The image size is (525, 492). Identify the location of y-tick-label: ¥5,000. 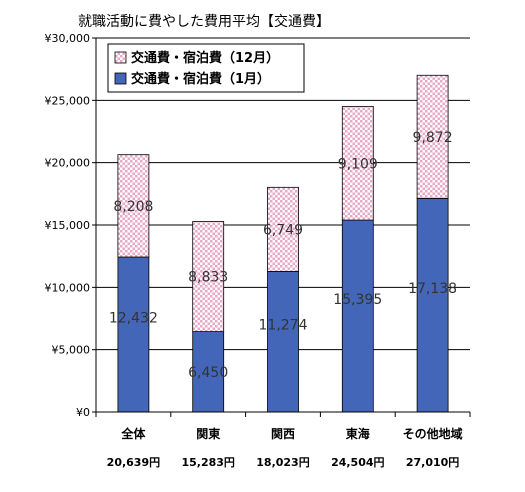
(71, 350).